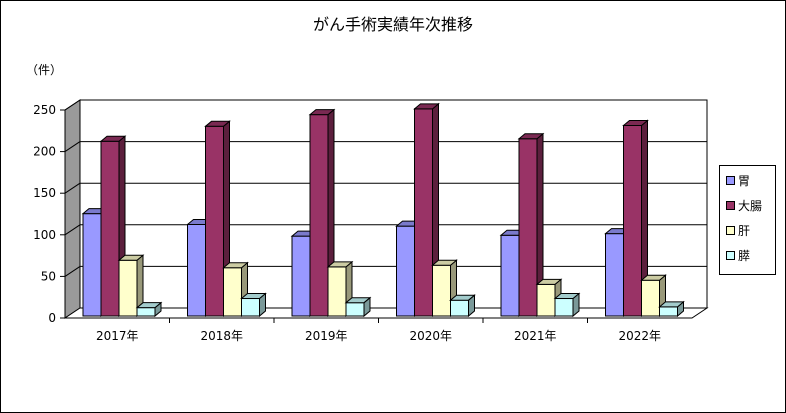  What do you see at coordinates (52, 318) in the screenshot?
I see `y-tick-label: 0` at bounding box center [52, 318].